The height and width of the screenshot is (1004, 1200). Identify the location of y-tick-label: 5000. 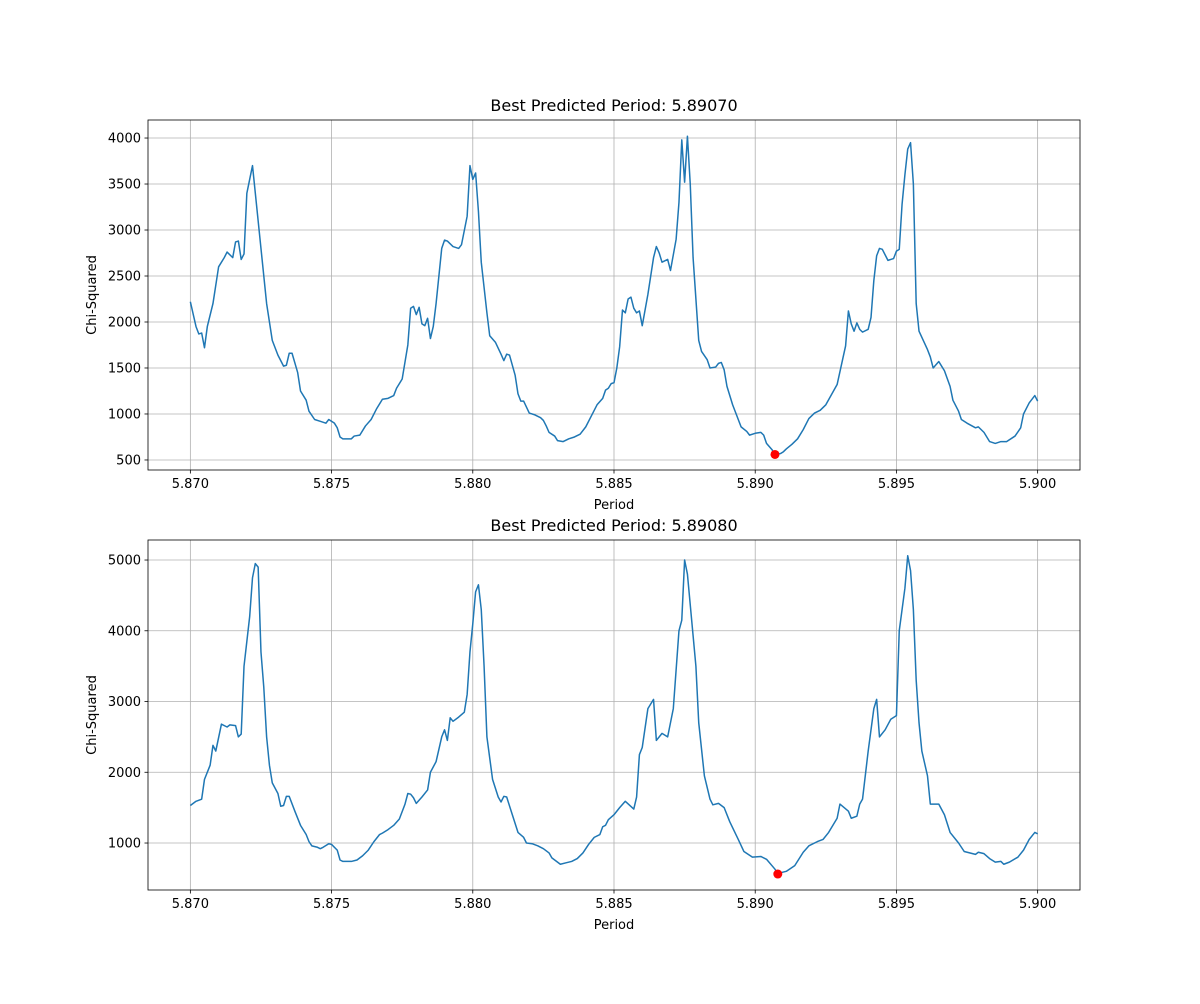
(124, 561).